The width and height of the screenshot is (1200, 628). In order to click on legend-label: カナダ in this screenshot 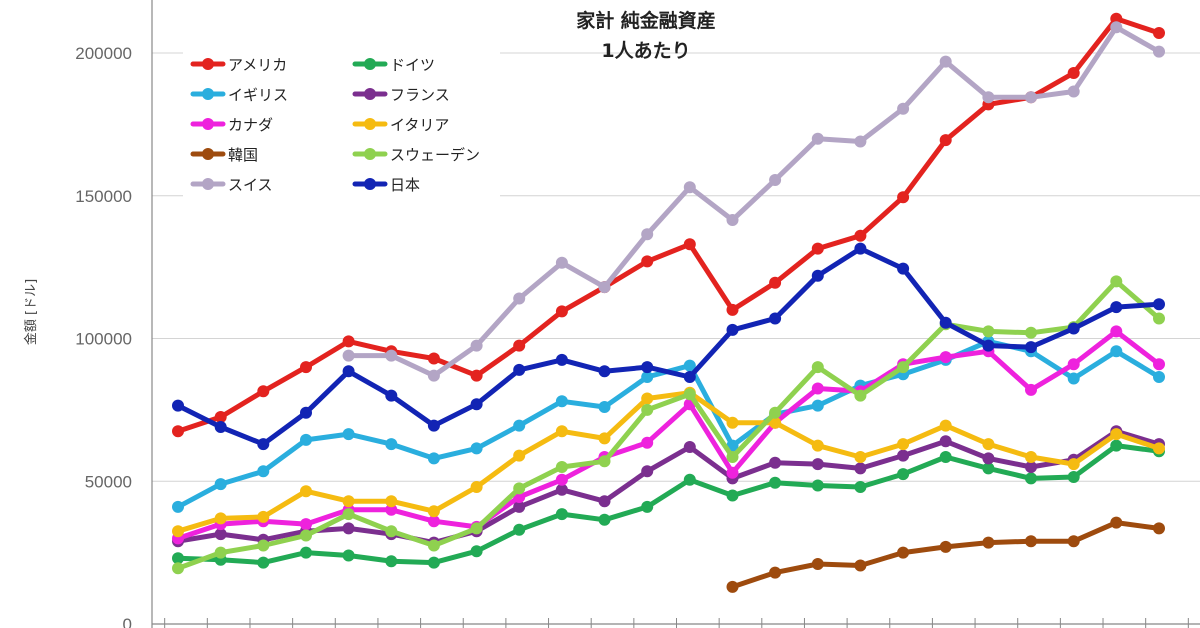, I will do `click(250, 125)`.